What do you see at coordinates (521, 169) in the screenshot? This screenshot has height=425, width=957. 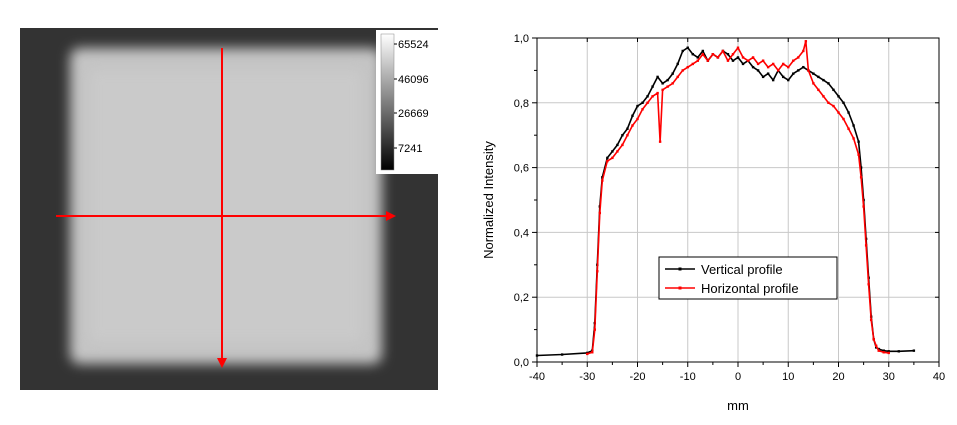 I see `y-tick-label: 0,6` at bounding box center [521, 169].